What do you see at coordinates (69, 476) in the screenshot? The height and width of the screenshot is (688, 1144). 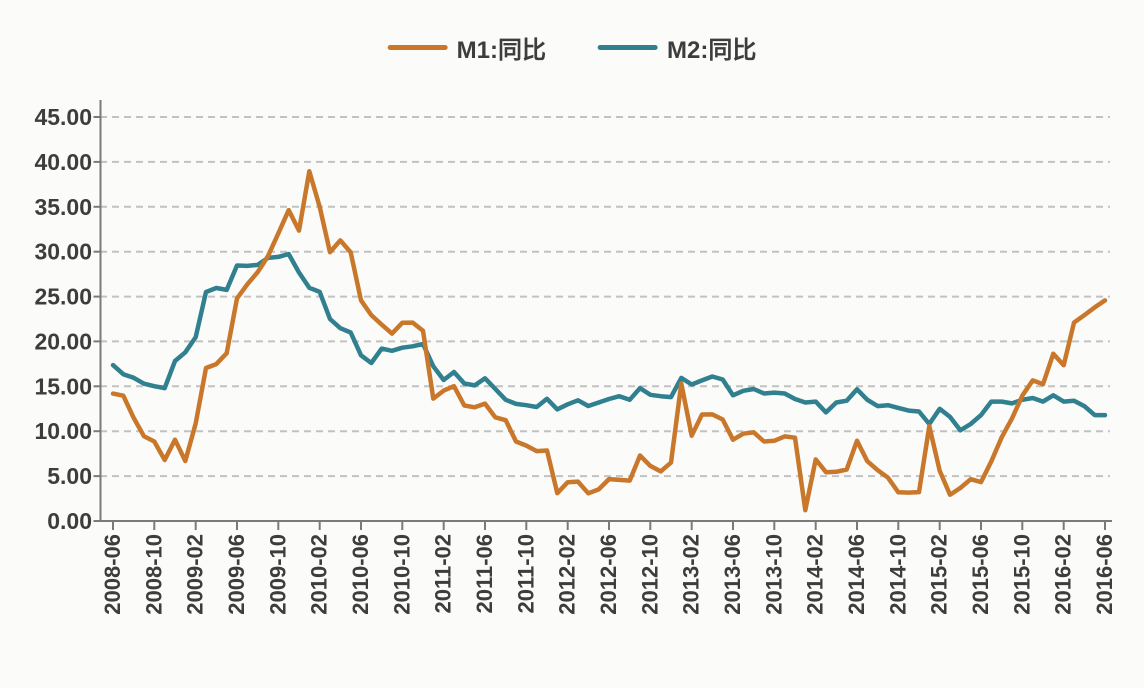 I see `y-axis-tick-label: 5.00` at bounding box center [69, 476].